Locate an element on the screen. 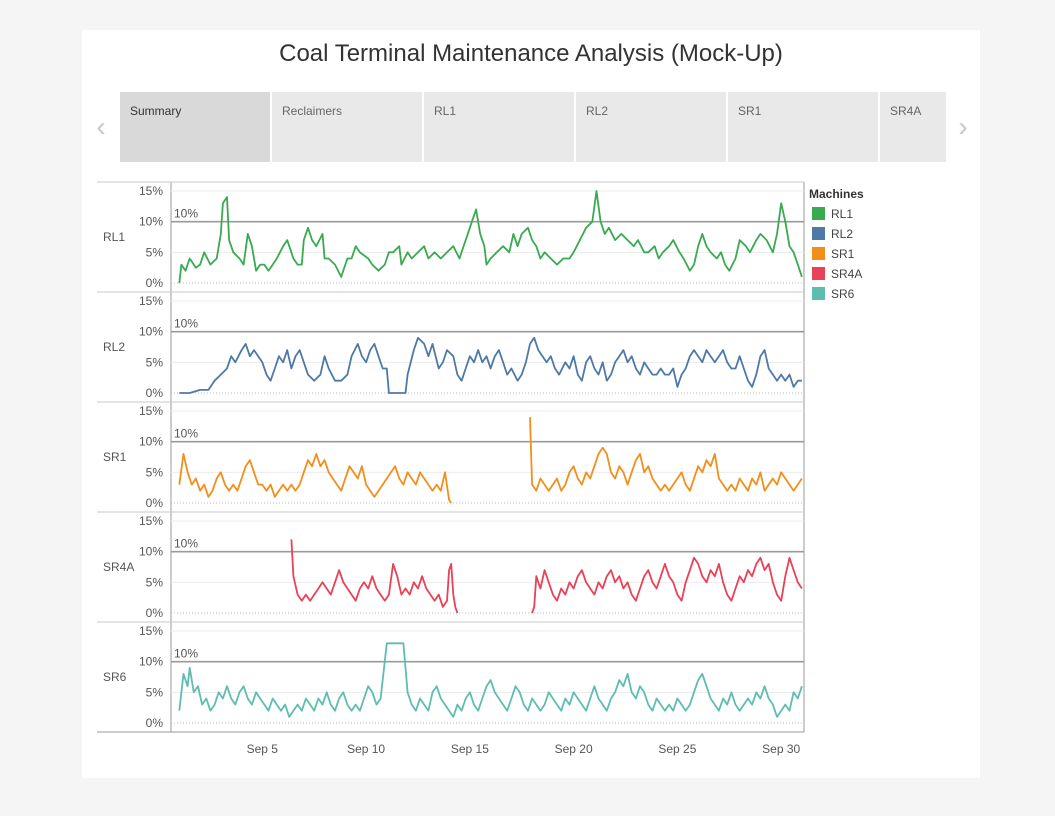 This screenshot has width=1055, height=816. tab-reclaimers: Reclaimers is located at coordinates (347, 127).